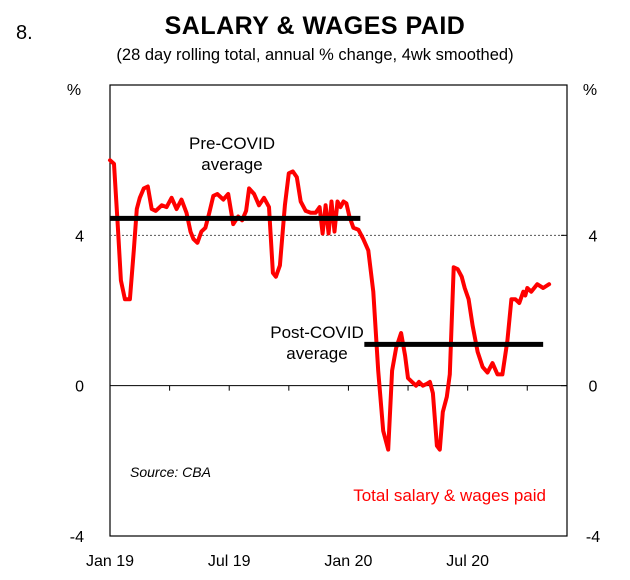  What do you see at coordinates (231, 164) in the screenshot?
I see `pre-covid-annotation-line-2: average` at bounding box center [231, 164].